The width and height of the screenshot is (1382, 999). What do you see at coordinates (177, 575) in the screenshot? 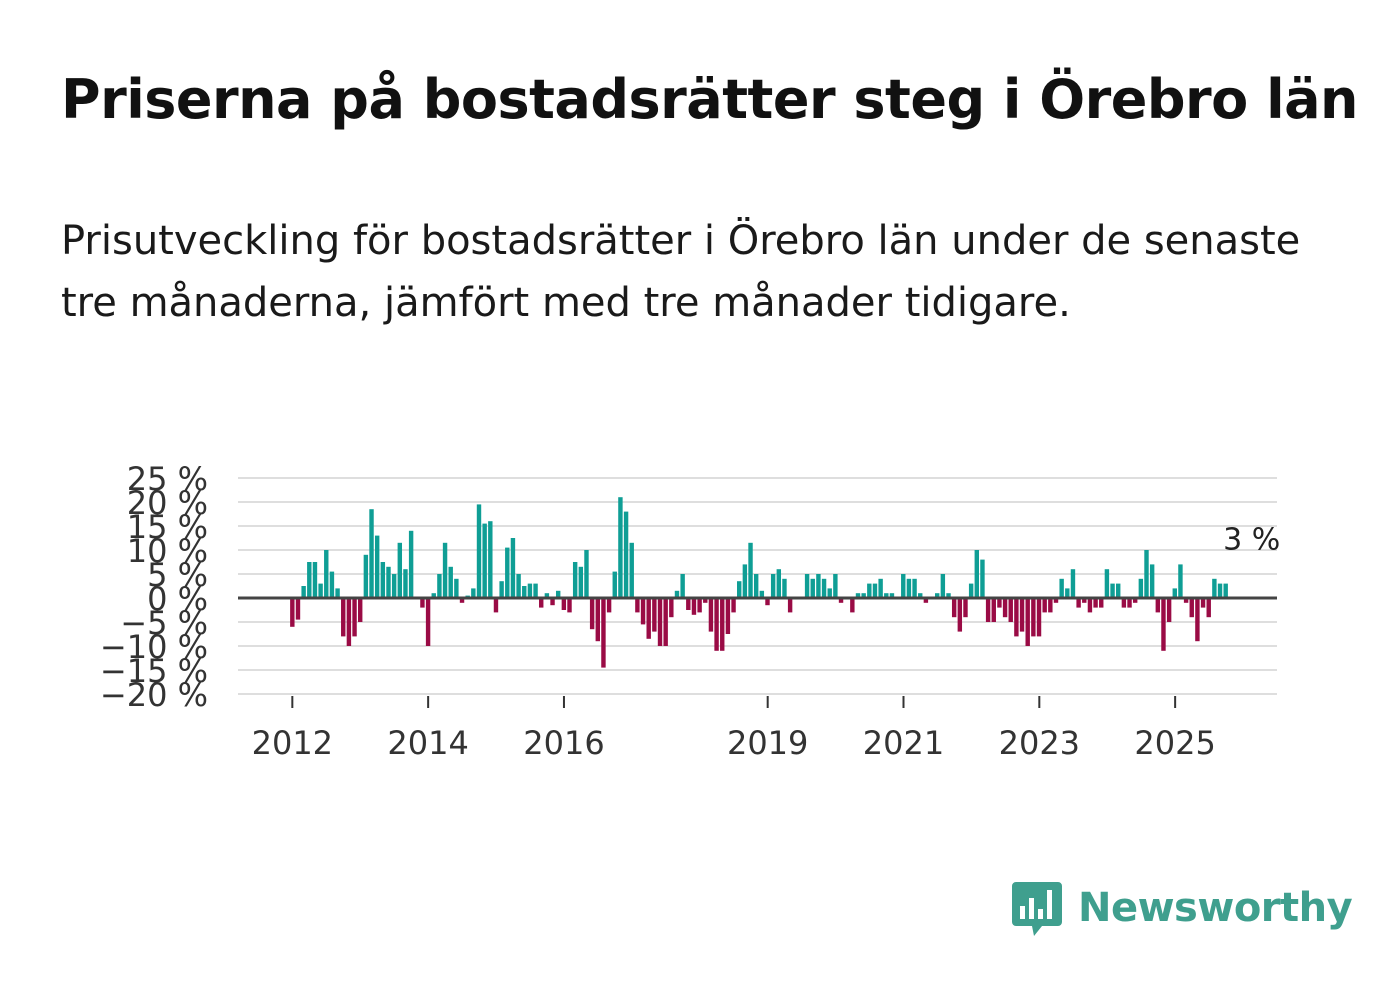
I see `y-tick-label: 5 %` at bounding box center [177, 575].